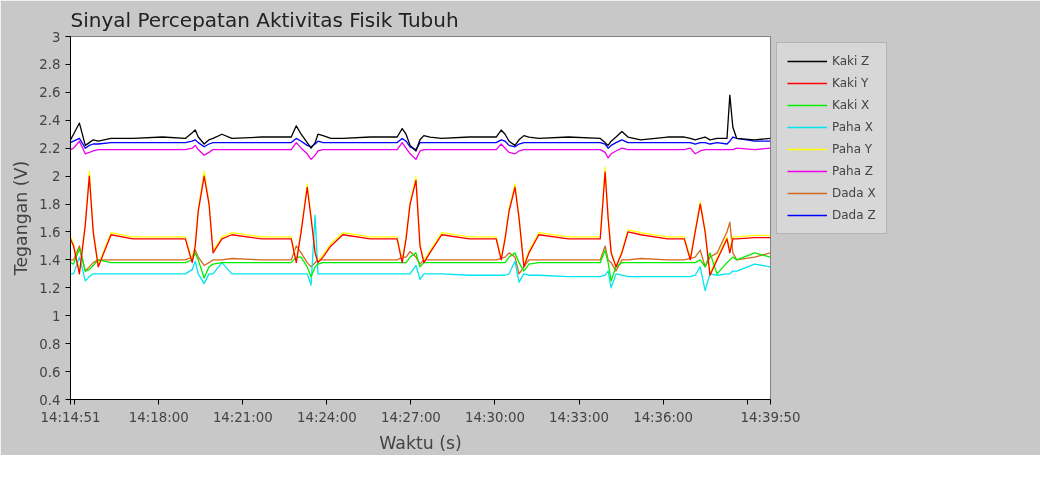 This screenshot has width=1040, height=491. Describe the element at coordinates (850, 83) in the screenshot. I see `legend-label: Kaki Y` at that location.